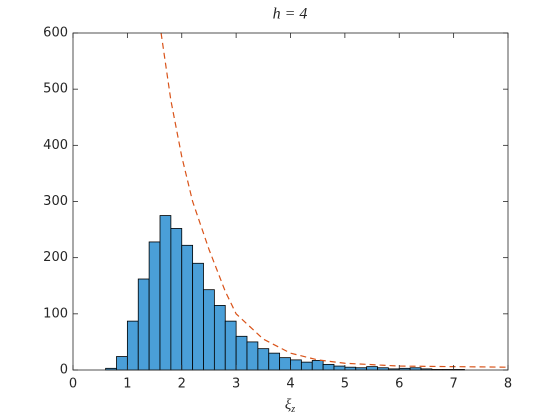 The image size is (560, 420). I want to click on x-tick-label: 4, so click(290, 384).